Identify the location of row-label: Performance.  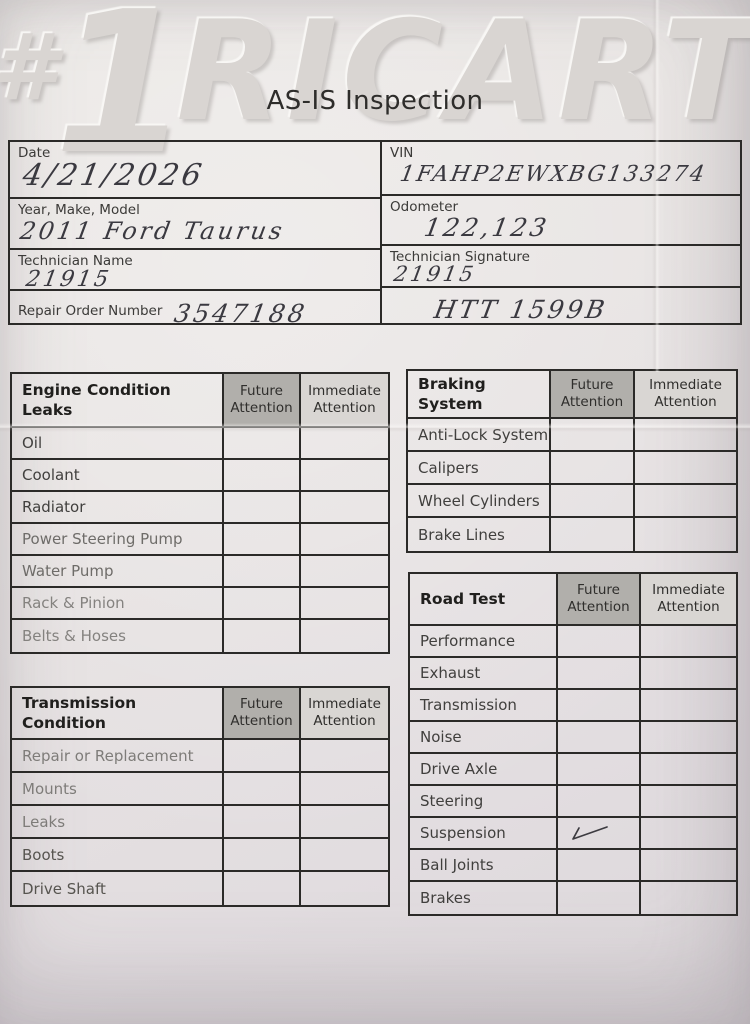
(468, 641).